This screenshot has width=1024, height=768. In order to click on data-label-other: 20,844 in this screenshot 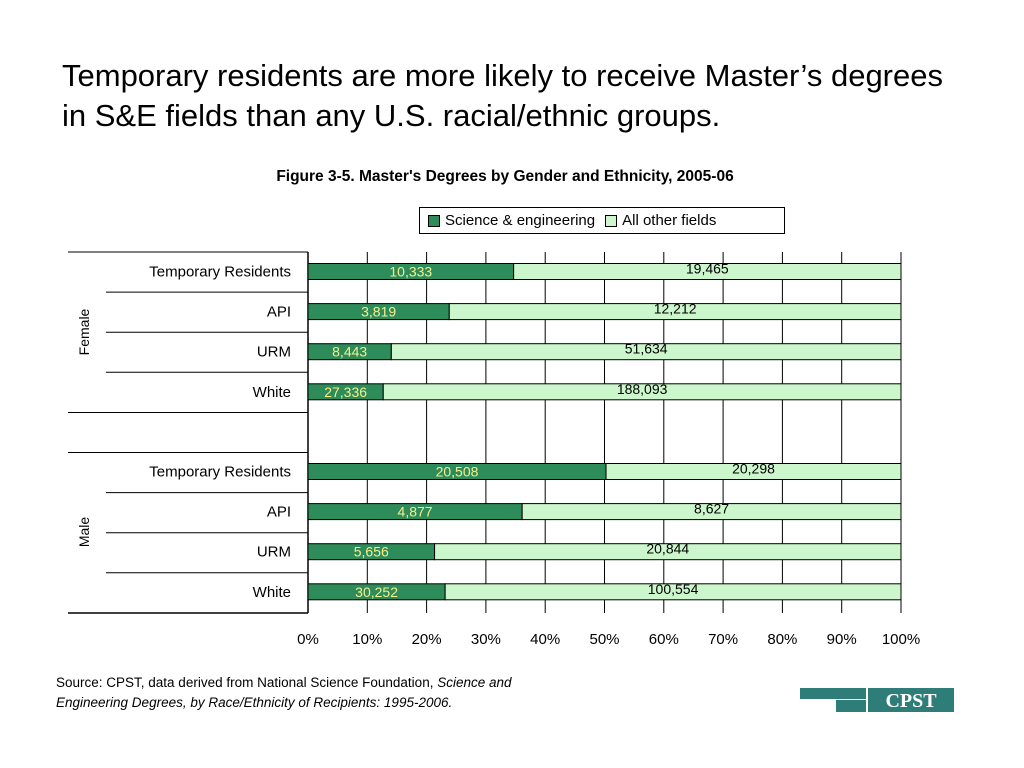, I will do `click(667, 549)`.